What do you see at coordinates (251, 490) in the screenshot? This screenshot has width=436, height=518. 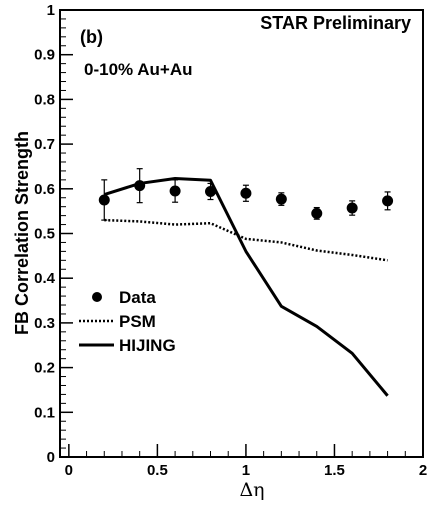 I see `x-axis-label: Δη` at bounding box center [251, 490].